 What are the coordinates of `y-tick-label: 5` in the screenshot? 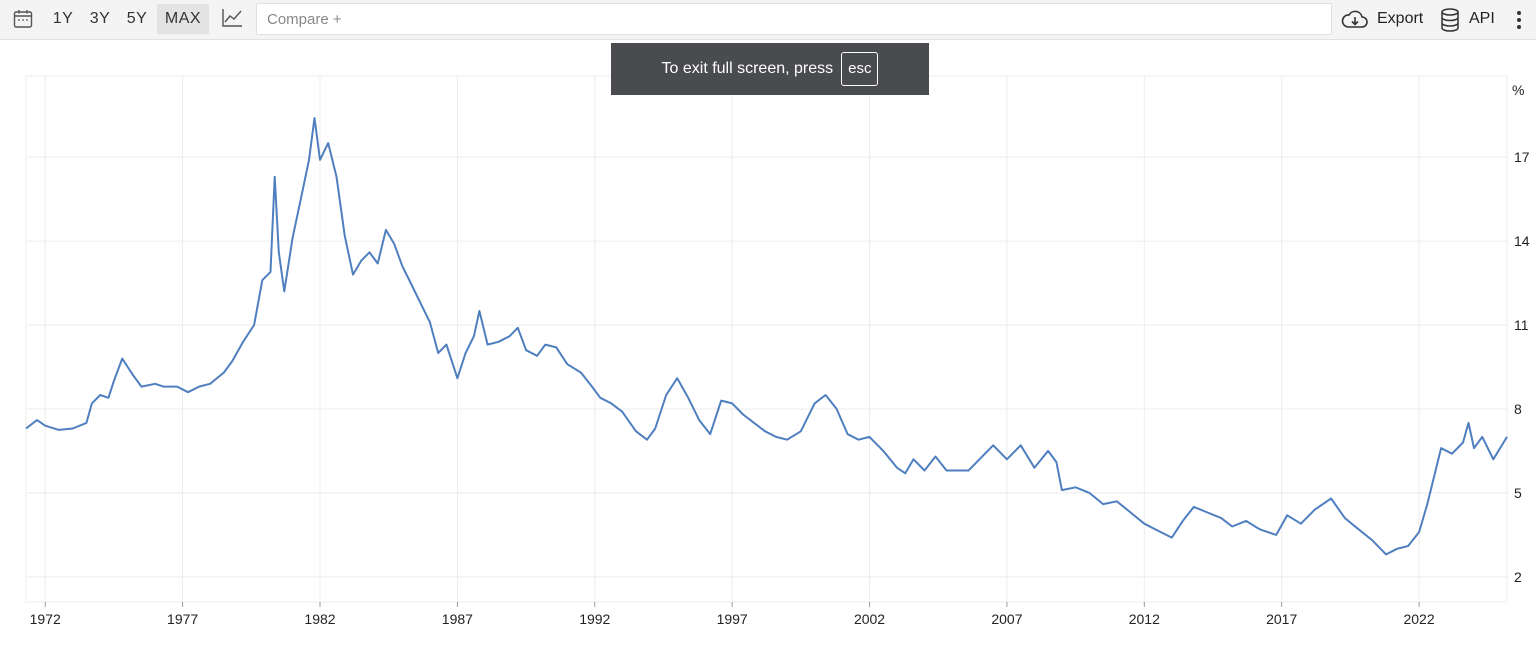 It's located at (1518, 493).